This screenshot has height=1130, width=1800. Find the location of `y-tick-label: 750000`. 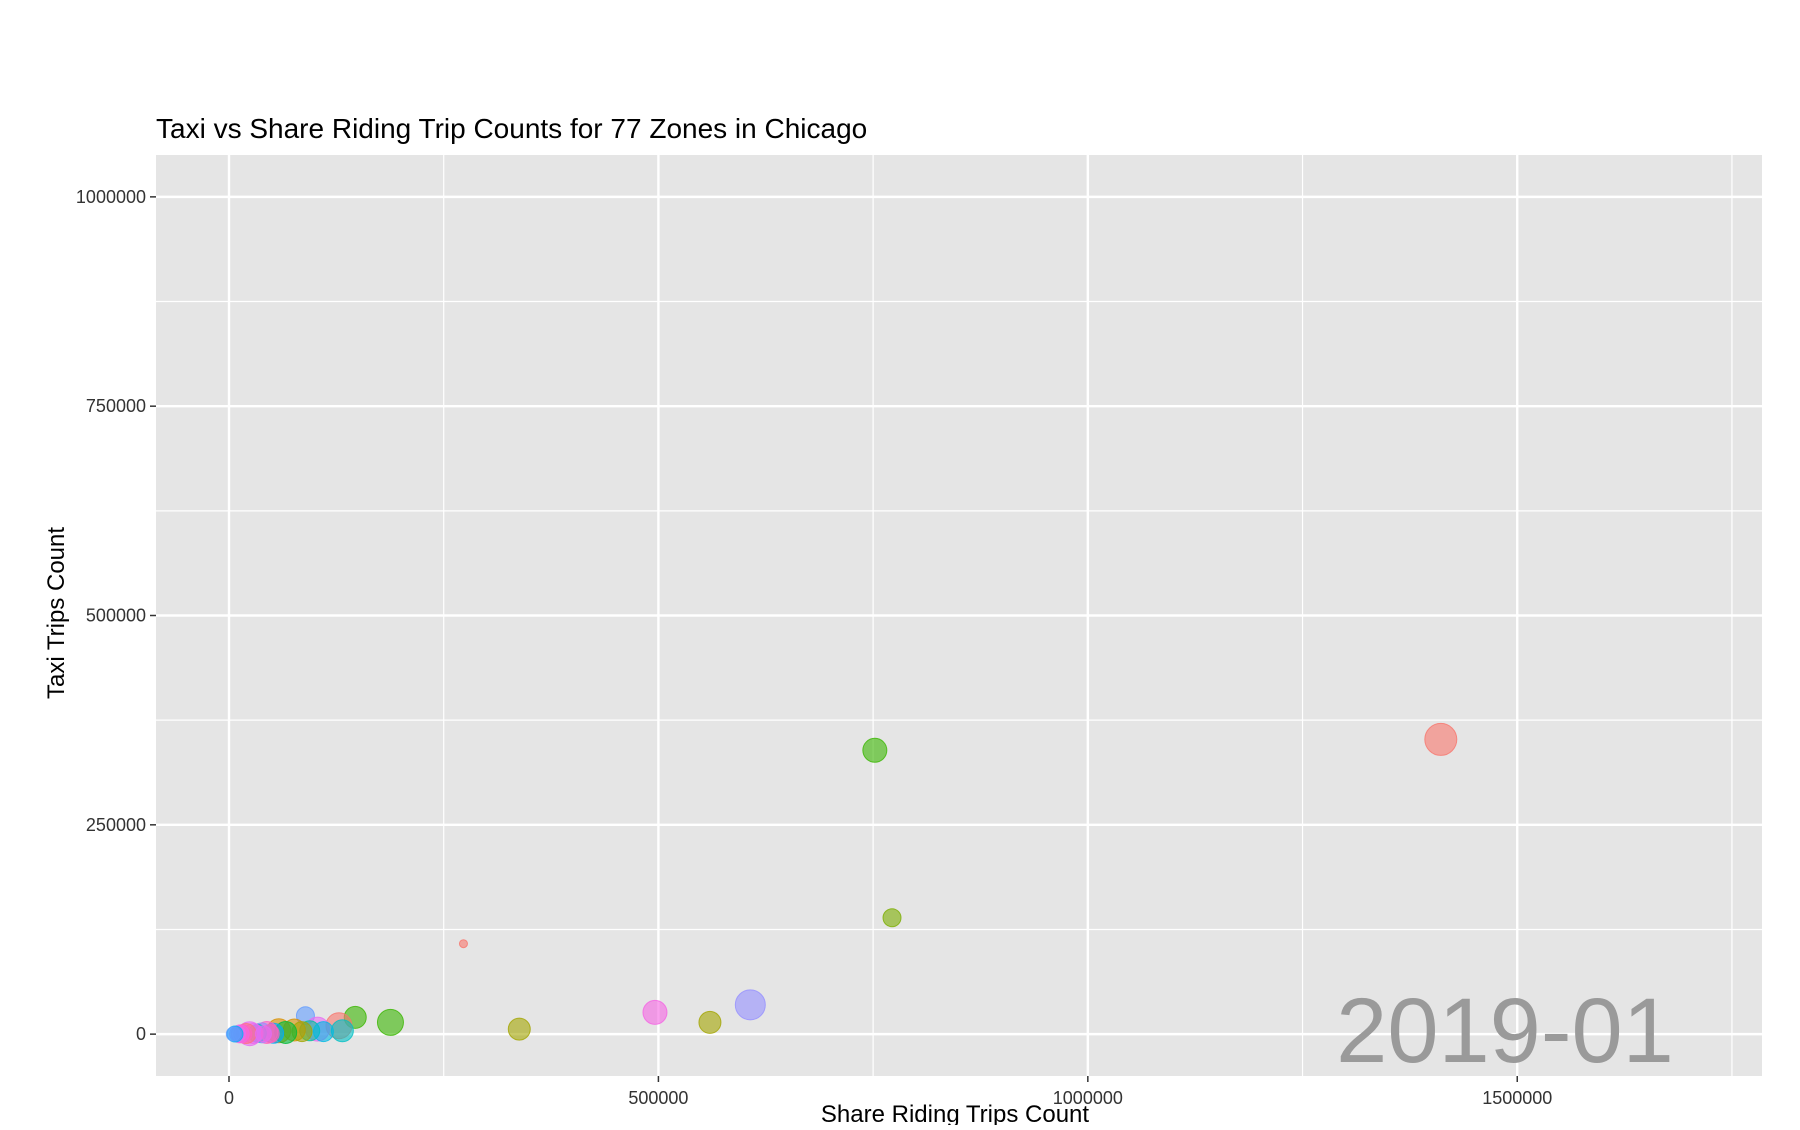

y-tick-label: 750000 is located at coordinates (116, 406).